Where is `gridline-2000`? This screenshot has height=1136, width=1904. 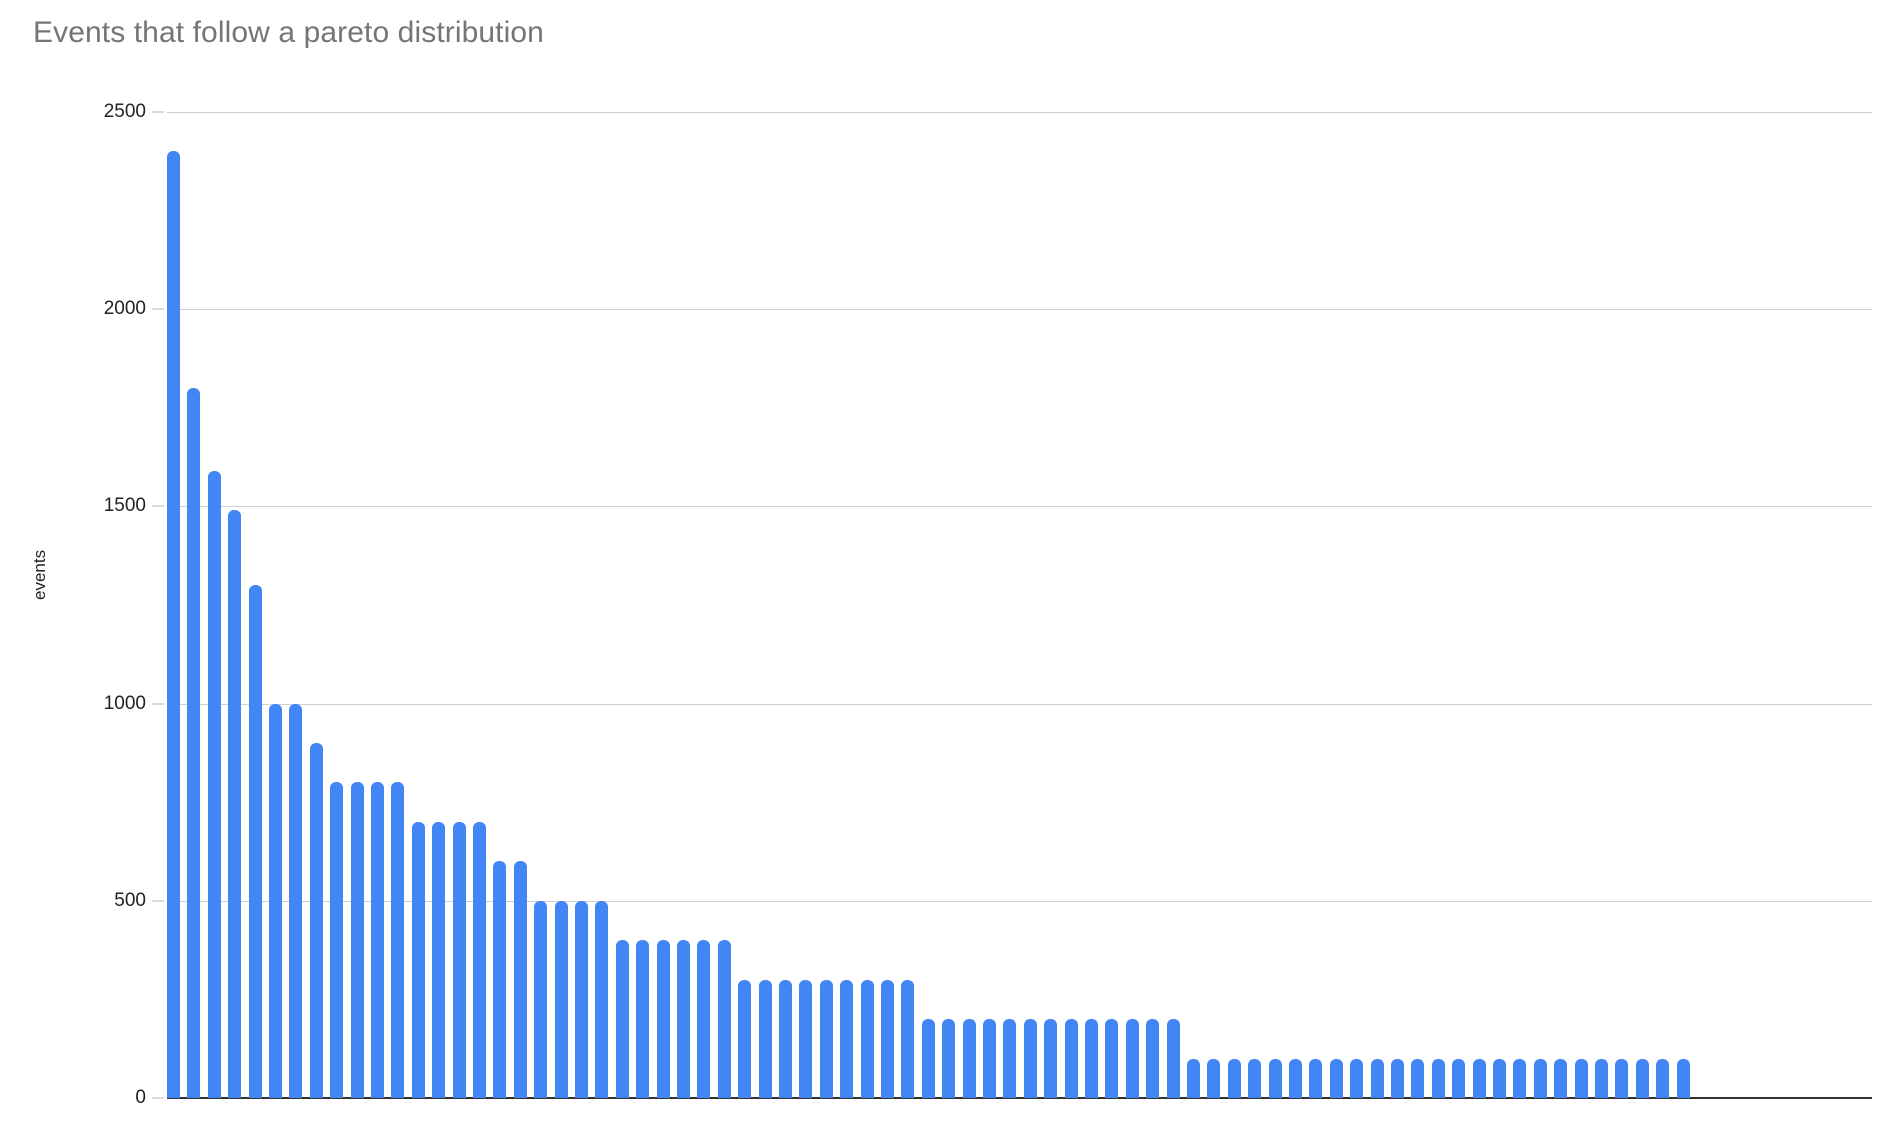 gridline-2000 is located at coordinates (1019, 310).